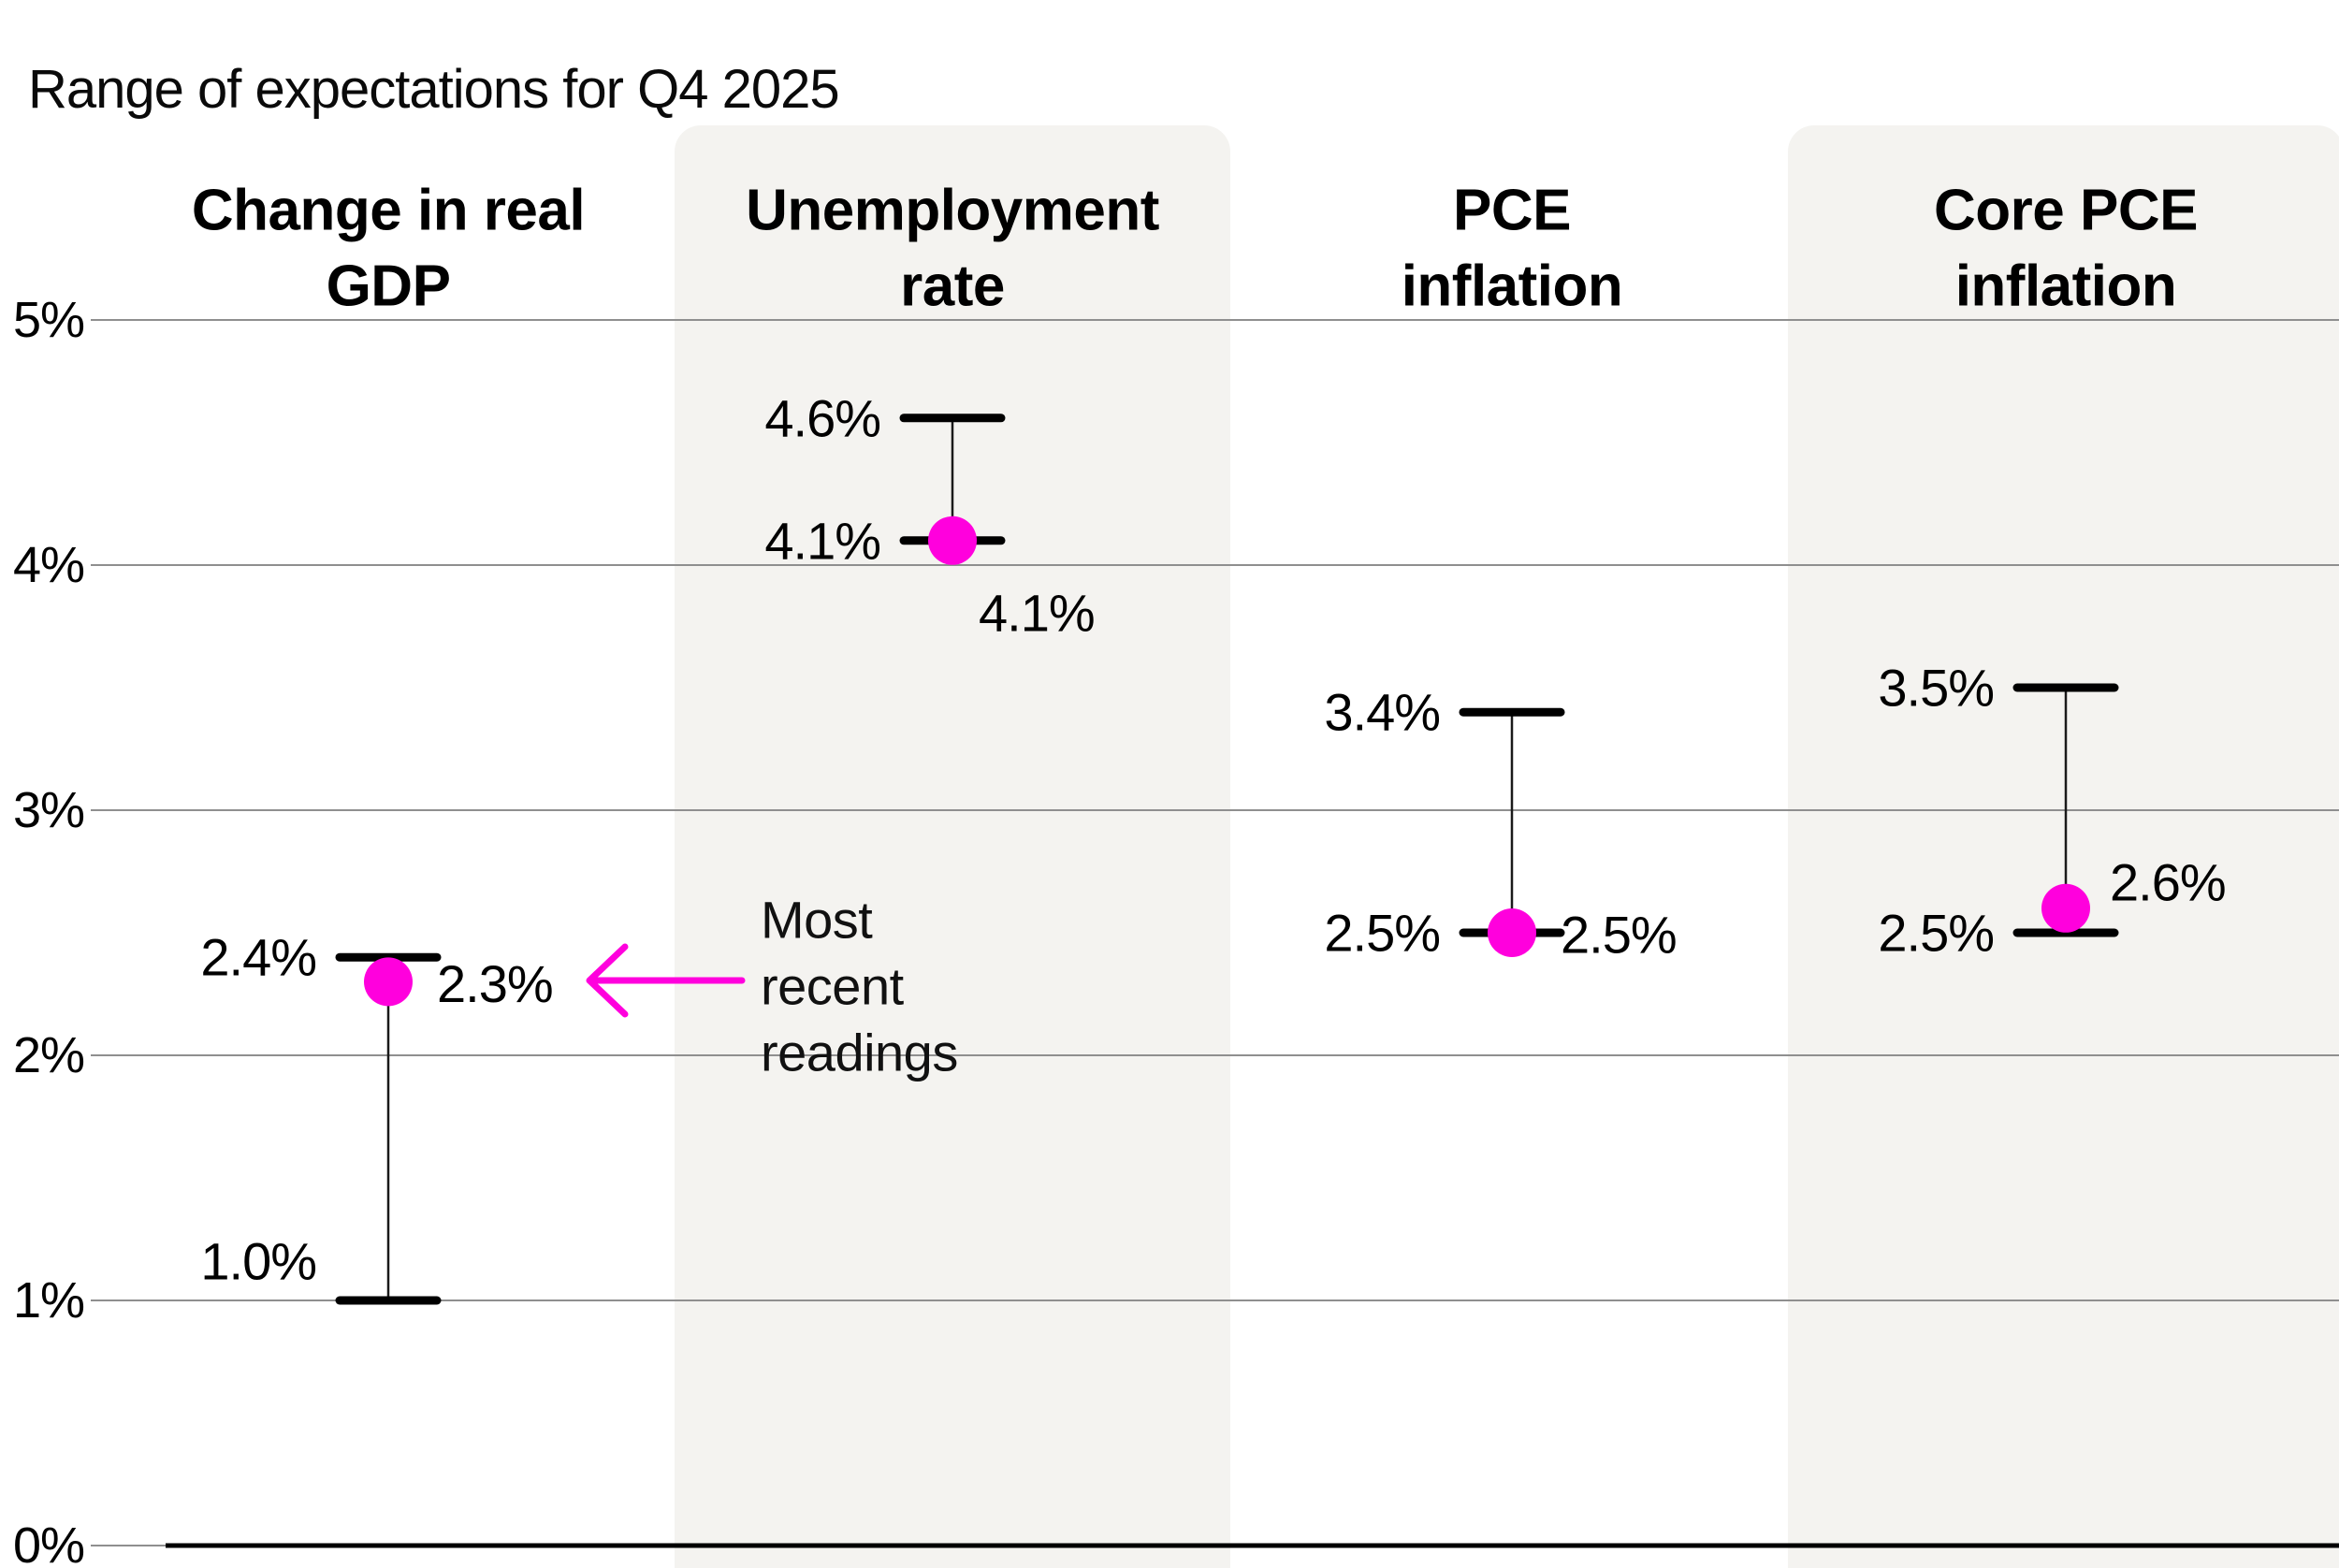  Describe the element at coordinates (1512, 211) in the screenshot. I see `column-header-line1: PCE` at that location.